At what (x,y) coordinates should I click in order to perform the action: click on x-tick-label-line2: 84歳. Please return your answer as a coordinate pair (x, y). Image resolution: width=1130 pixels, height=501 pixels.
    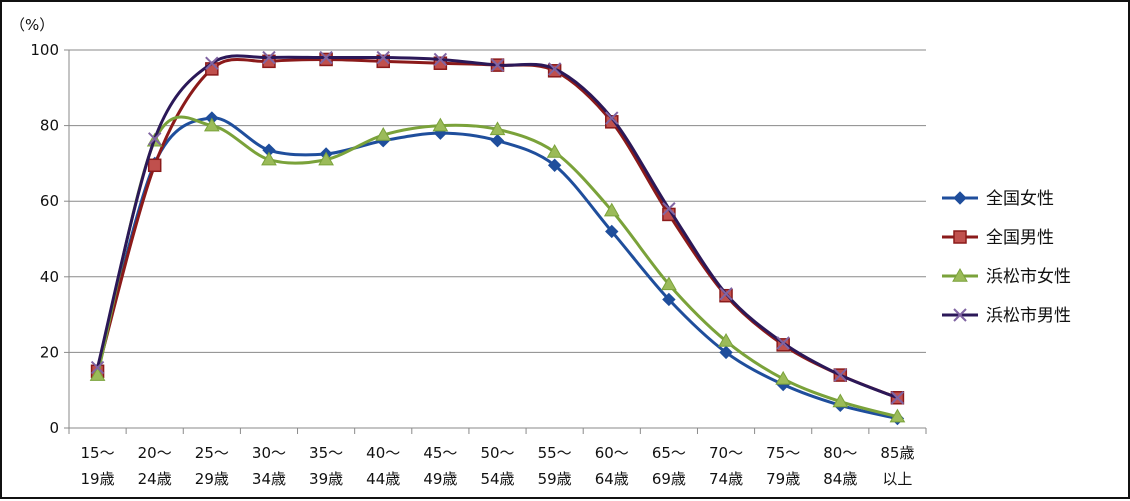
    Looking at the image, I should click on (840, 479).